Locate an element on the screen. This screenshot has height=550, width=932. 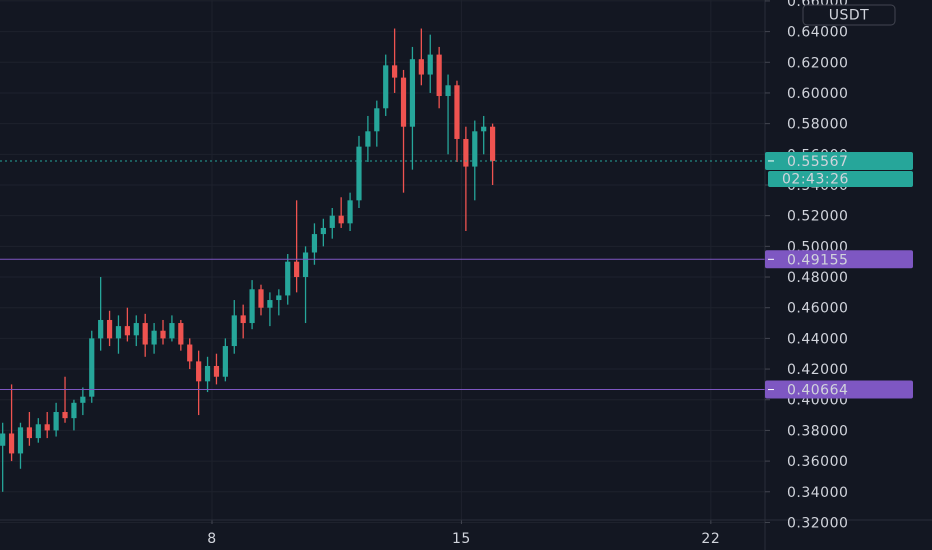
currency-button is located at coordinates (849, 15).